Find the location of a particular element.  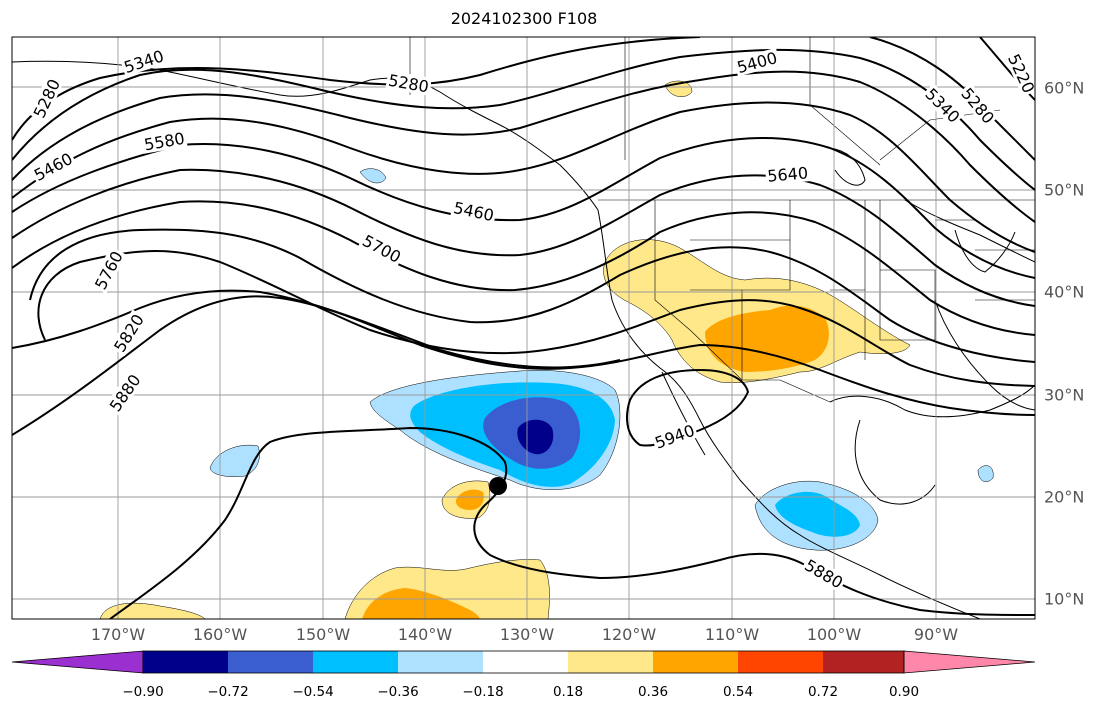

longitude-label: 170°W is located at coordinates (118, 634).